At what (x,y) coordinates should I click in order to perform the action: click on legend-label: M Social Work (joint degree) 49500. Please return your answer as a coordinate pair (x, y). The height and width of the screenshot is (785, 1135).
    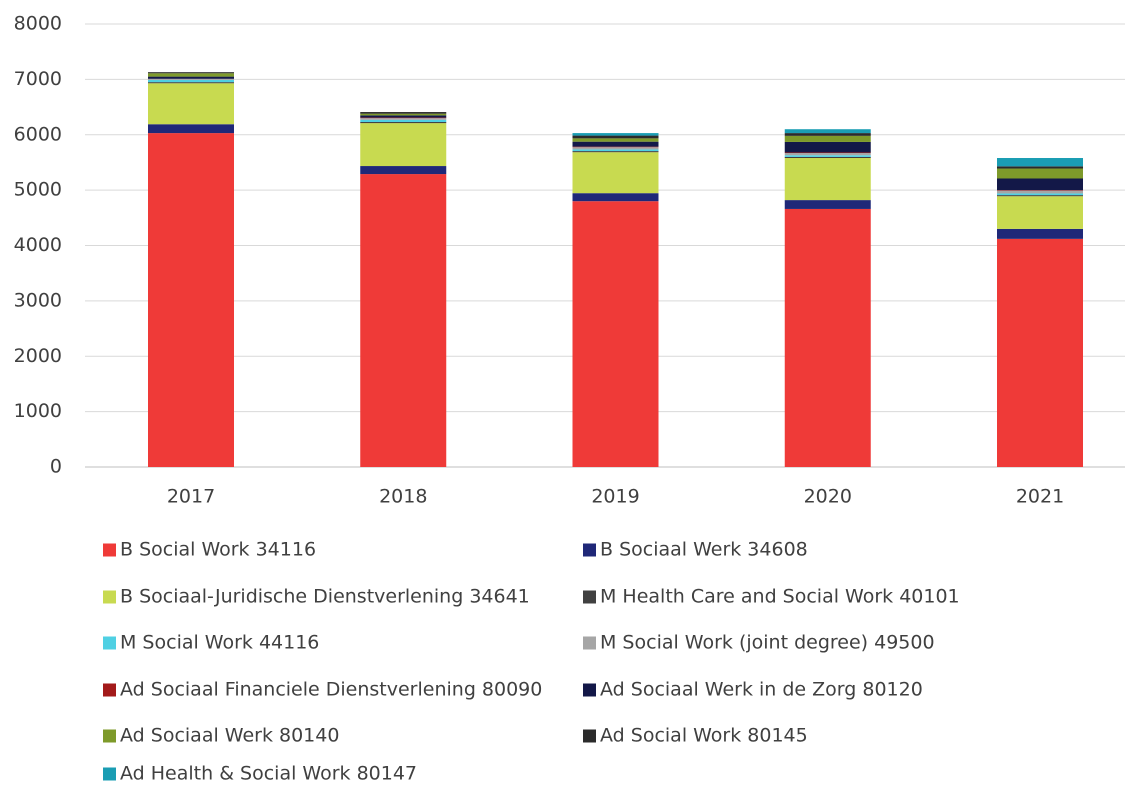
    Looking at the image, I should click on (767, 643).